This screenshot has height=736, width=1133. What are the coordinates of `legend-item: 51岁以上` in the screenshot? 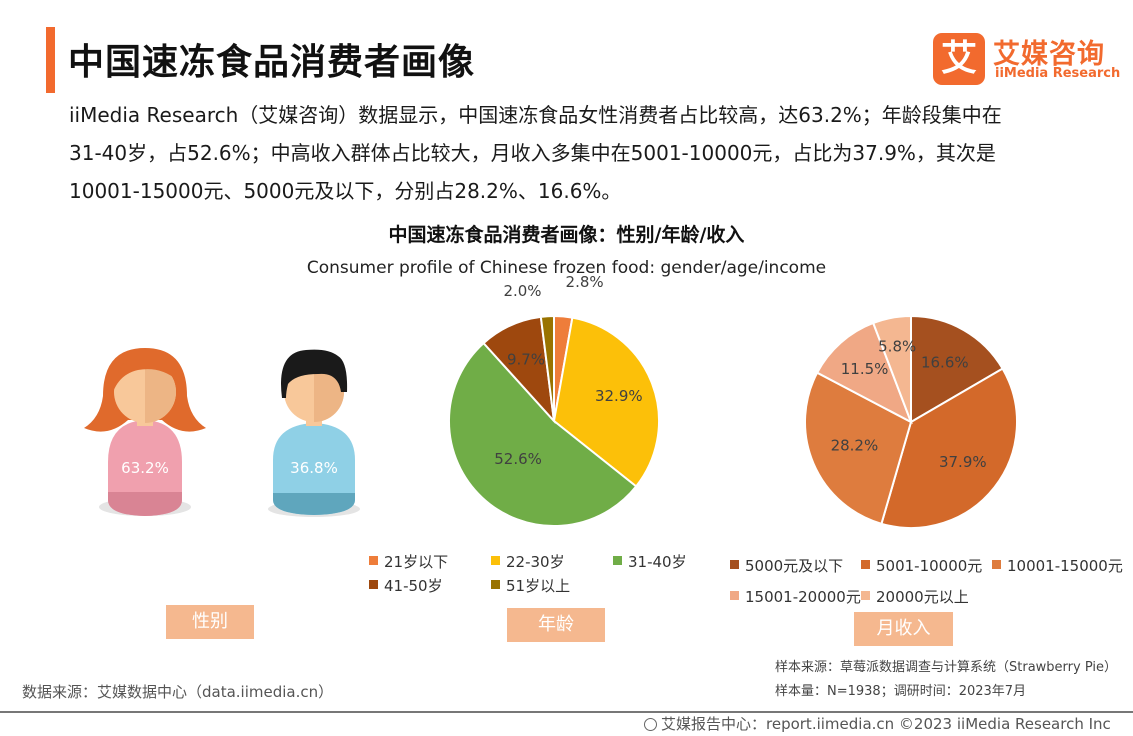 It's located at (530, 585).